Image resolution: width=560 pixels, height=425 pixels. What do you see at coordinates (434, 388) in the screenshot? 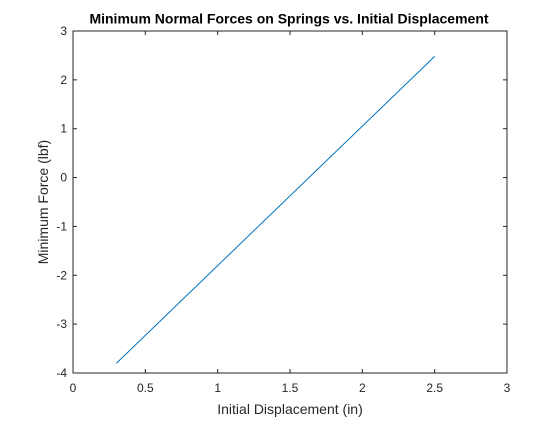
I see `x-tick-label: 2.5` at bounding box center [434, 388].